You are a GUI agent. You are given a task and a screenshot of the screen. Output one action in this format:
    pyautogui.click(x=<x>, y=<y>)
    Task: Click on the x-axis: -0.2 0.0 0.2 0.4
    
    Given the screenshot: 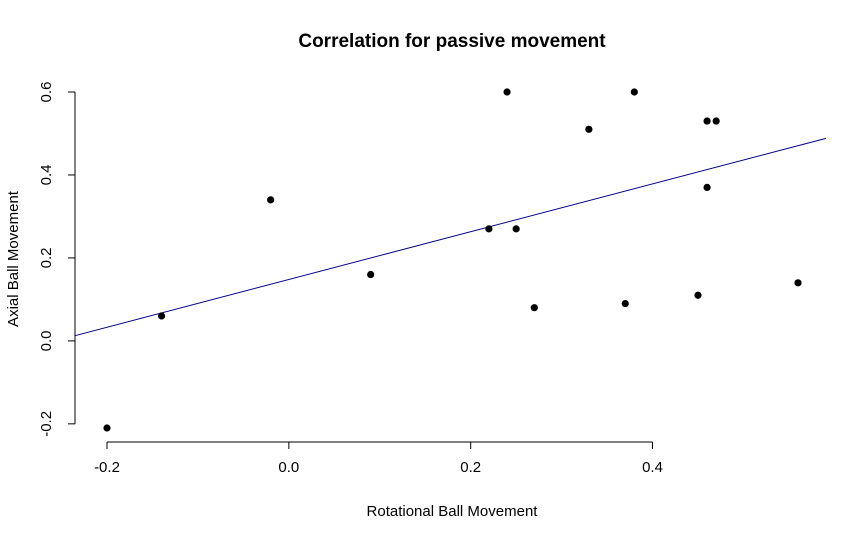 What is the action you would take?
    pyautogui.click(x=378, y=458)
    